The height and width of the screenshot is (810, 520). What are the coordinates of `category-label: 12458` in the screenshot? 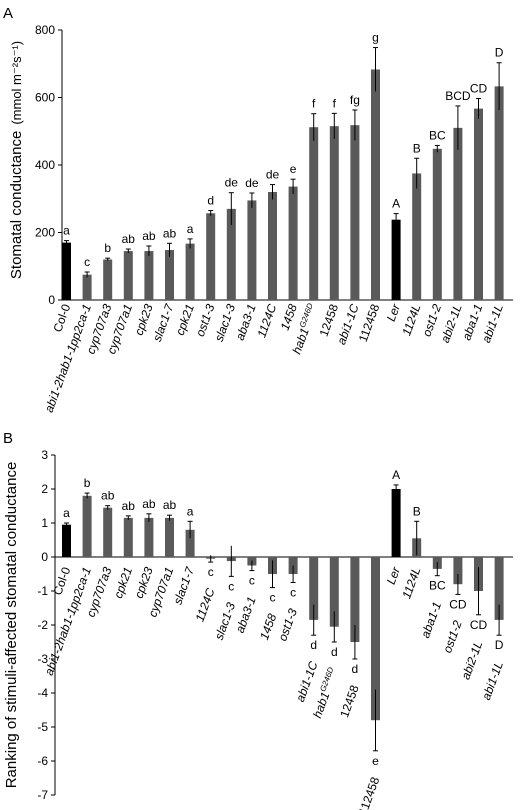 It's located at (349, 701).